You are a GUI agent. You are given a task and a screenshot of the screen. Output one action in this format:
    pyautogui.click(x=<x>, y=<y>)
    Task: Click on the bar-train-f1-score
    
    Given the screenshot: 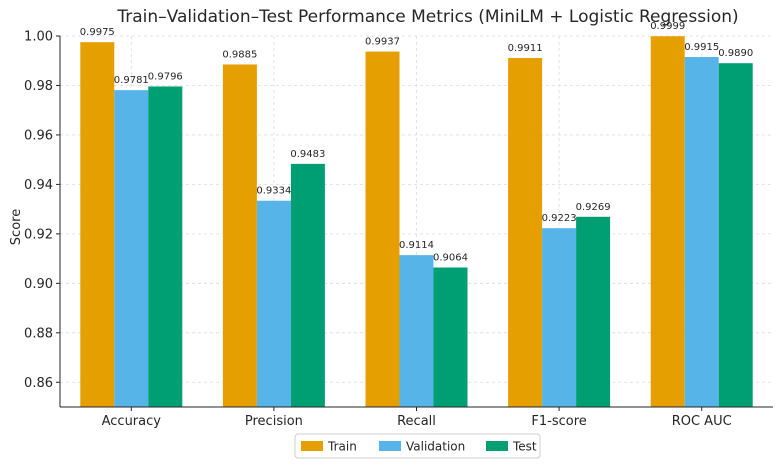 What is the action you would take?
    pyautogui.click(x=525, y=232)
    